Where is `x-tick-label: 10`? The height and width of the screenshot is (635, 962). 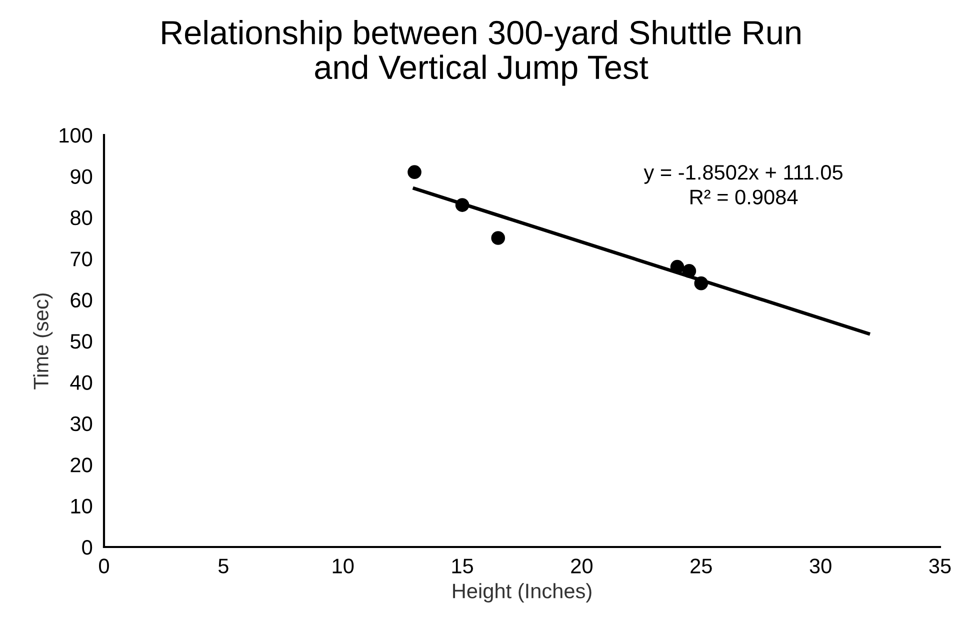
x-tick-label: 10 is located at coordinates (343, 566).